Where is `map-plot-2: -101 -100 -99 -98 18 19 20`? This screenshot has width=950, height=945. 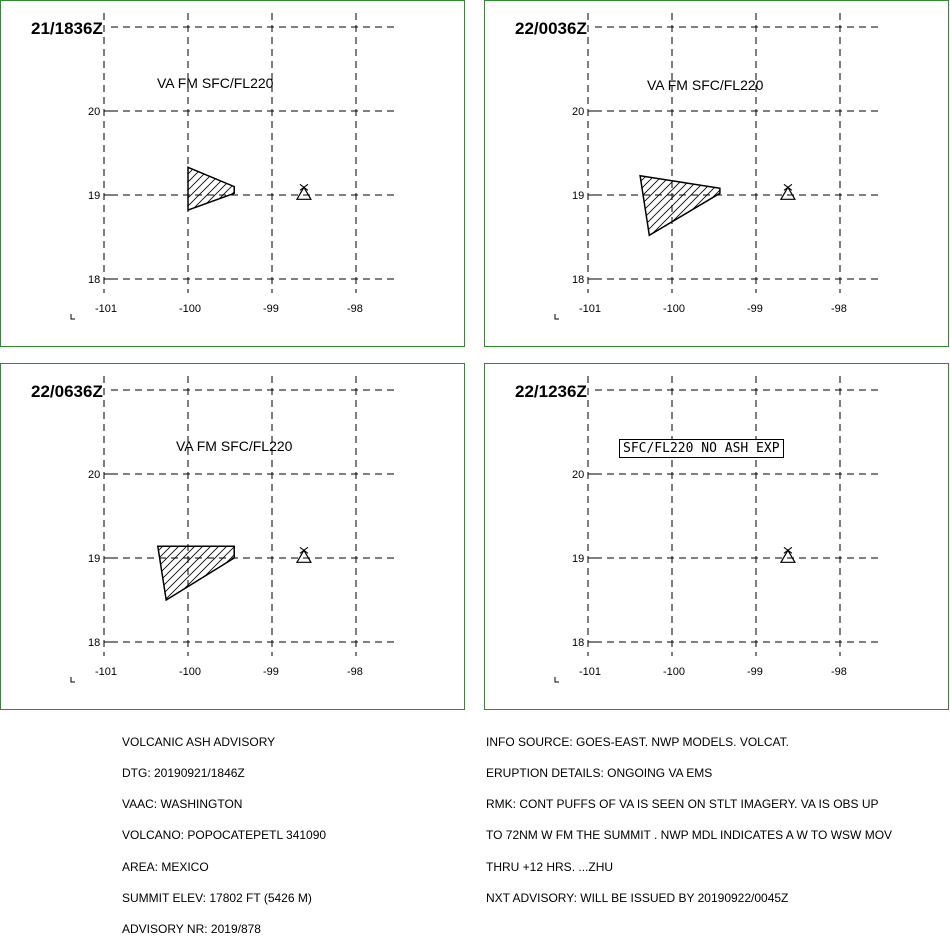
map-plot-2: -101 -100 -99 -98 18 19 20 is located at coordinates (717, 166).